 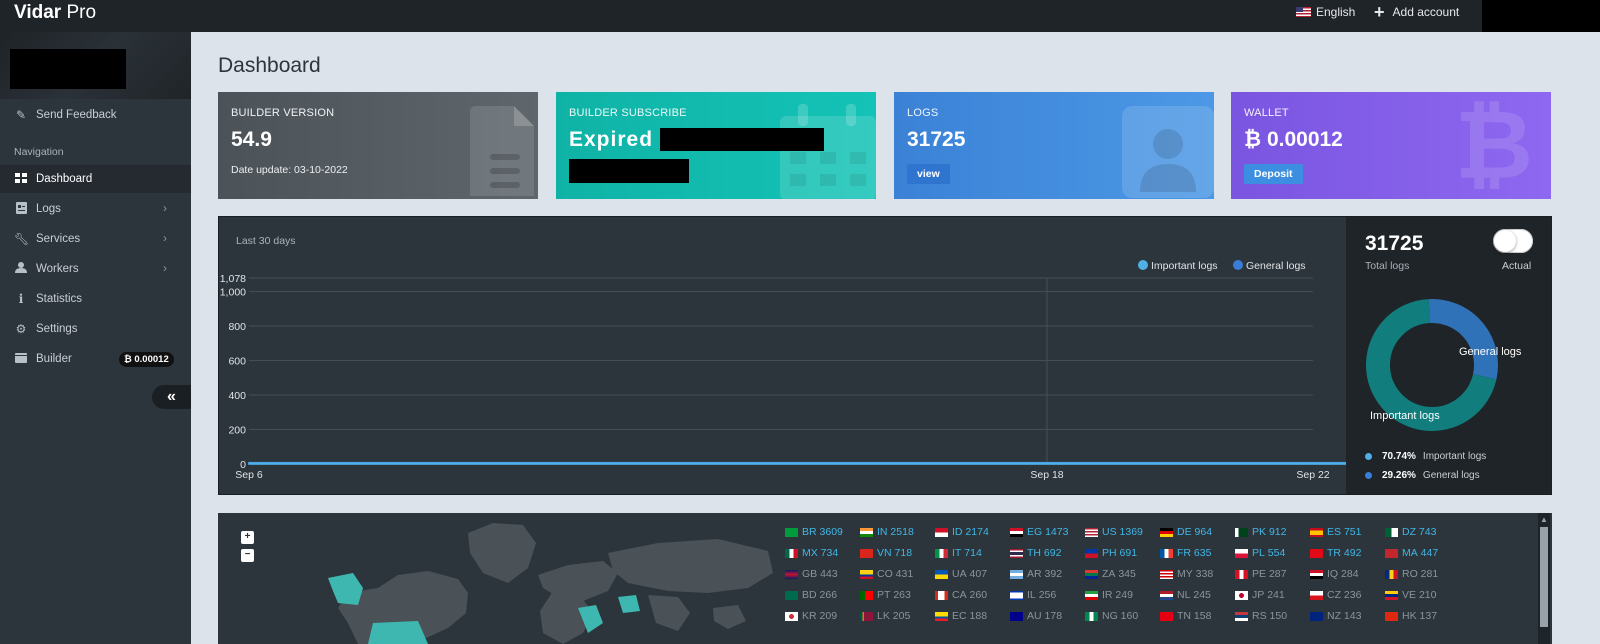 What do you see at coordinates (1285, 532) in the screenshot?
I see `country-stat-pk: PK 912` at bounding box center [1285, 532].